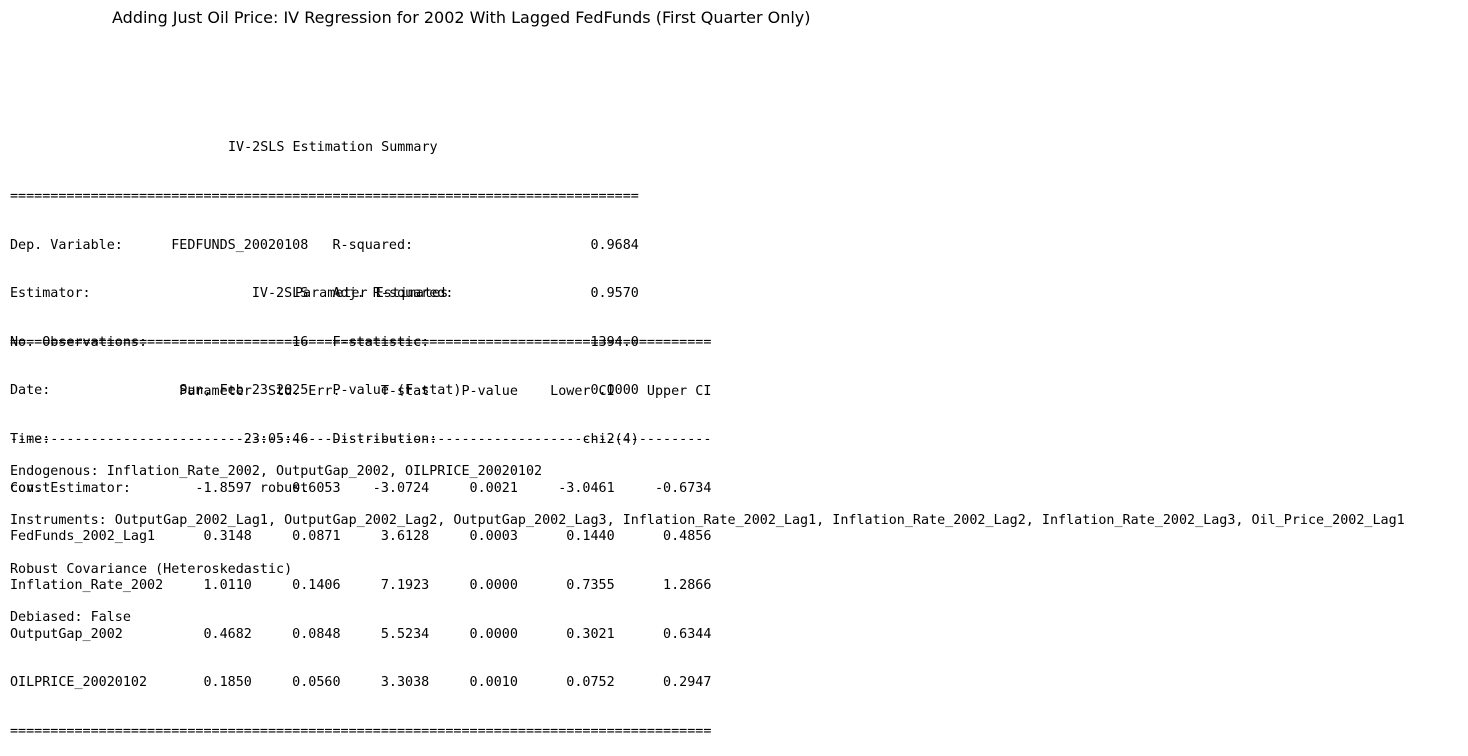 The width and height of the screenshot is (1468, 756). Describe the element at coordinates (707, 570) in the screenshot. I see `covariance-note: Robust Covariance (Heteroskedastic)` at that location.